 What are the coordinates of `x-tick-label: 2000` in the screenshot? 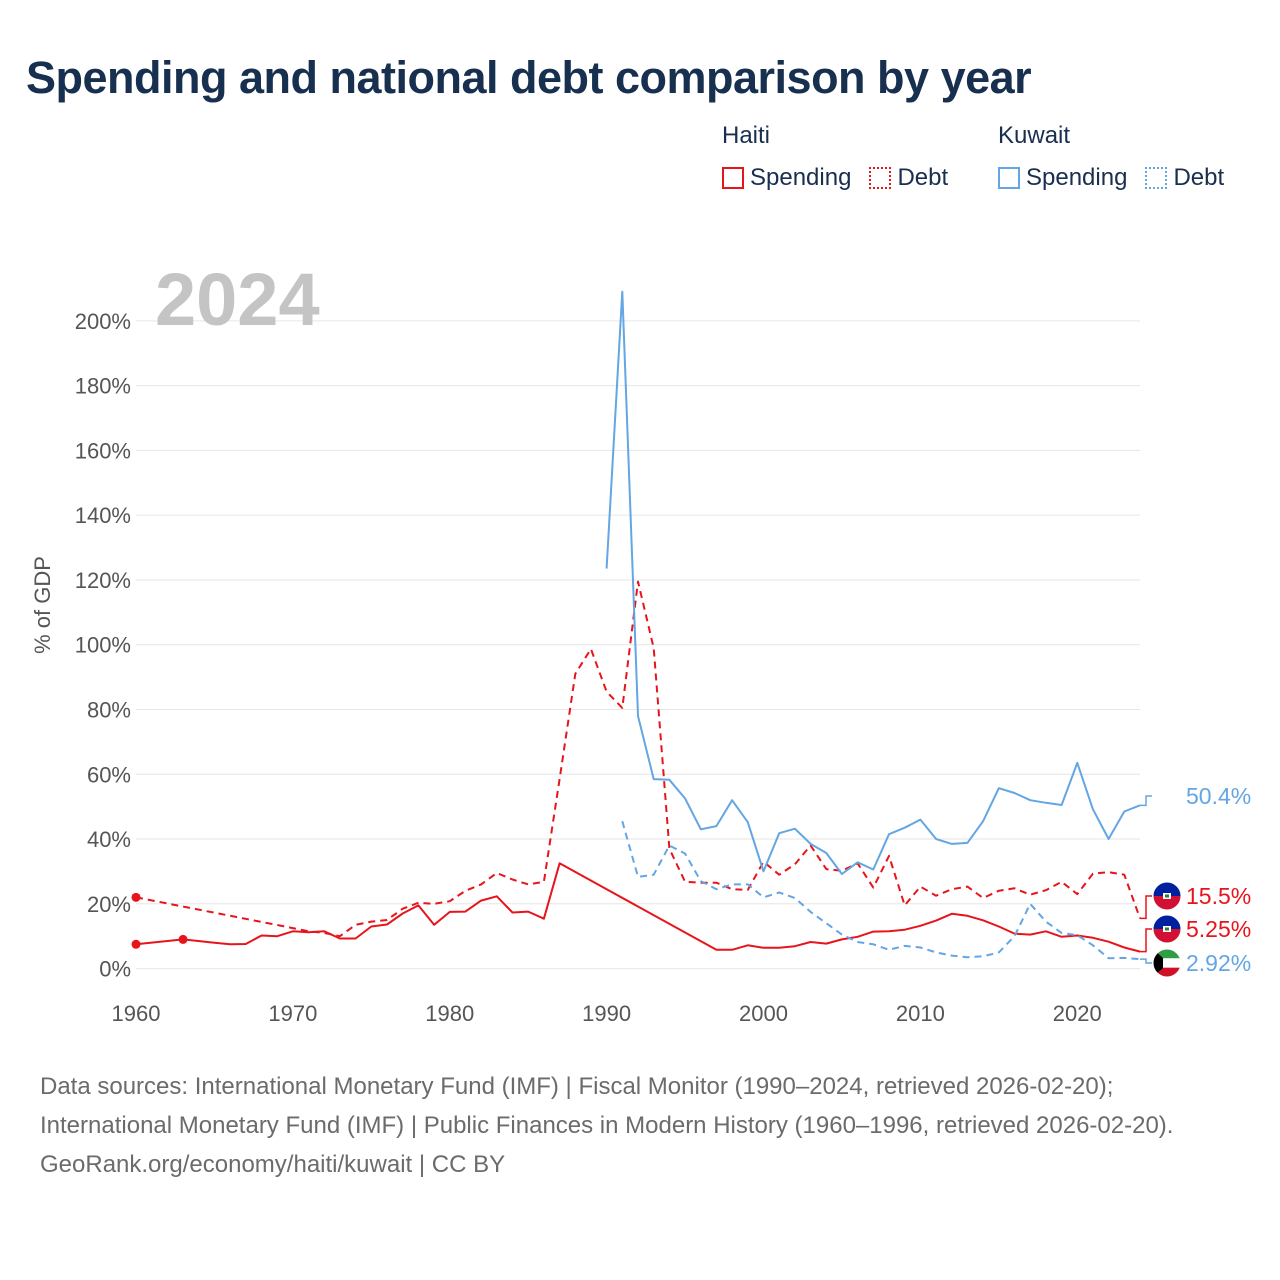 It's located at (763, 1013).